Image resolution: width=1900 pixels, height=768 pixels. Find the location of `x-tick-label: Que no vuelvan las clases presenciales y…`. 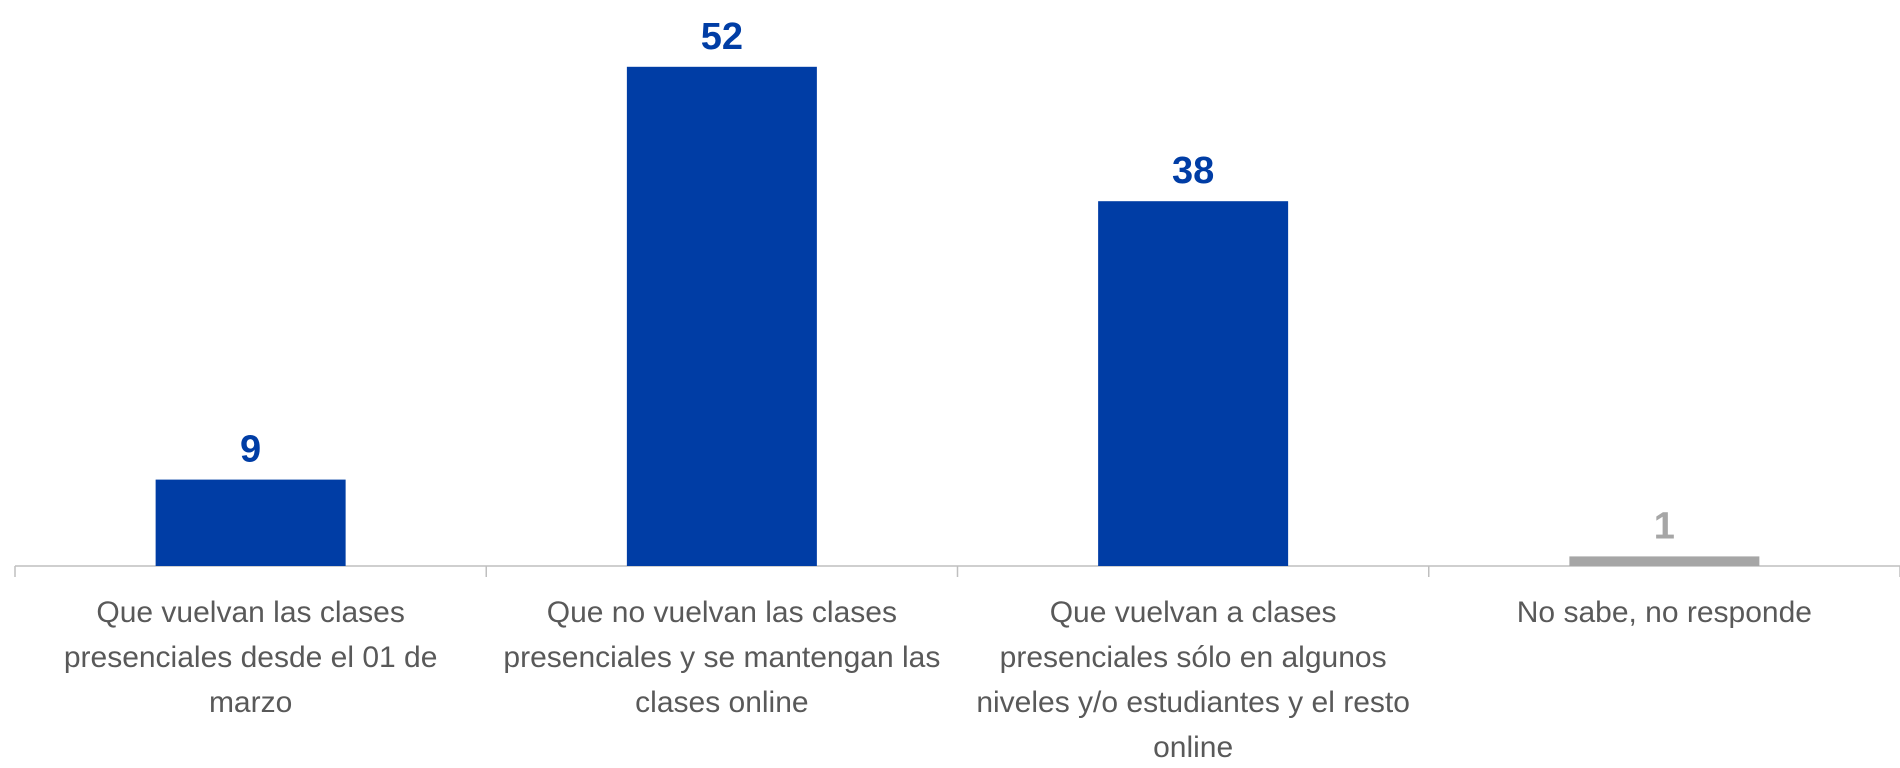

x-tick-label: Que no vuelvan las clases presenciales y… is located at coordinates (722, 657).